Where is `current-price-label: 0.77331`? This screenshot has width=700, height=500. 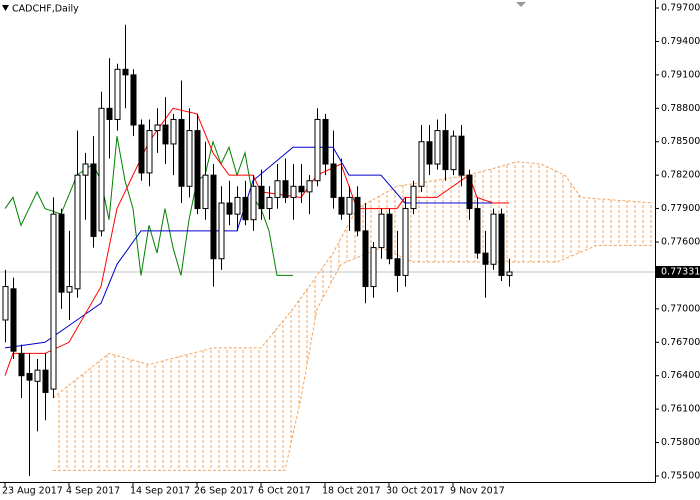
current-price-label: 0.77331 is located at coordinates (680, 271).